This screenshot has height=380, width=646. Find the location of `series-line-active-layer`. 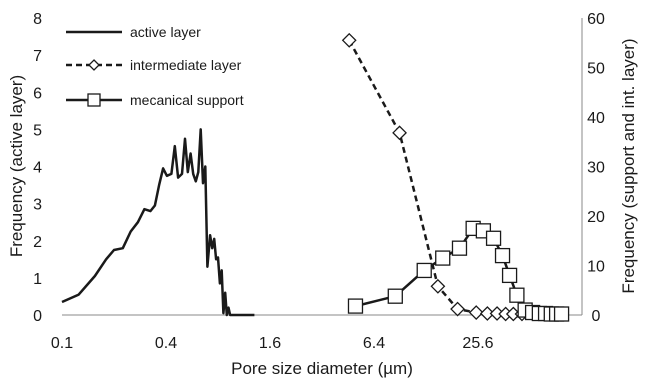

series-line-active-layer is located at coordinates (158, 222).